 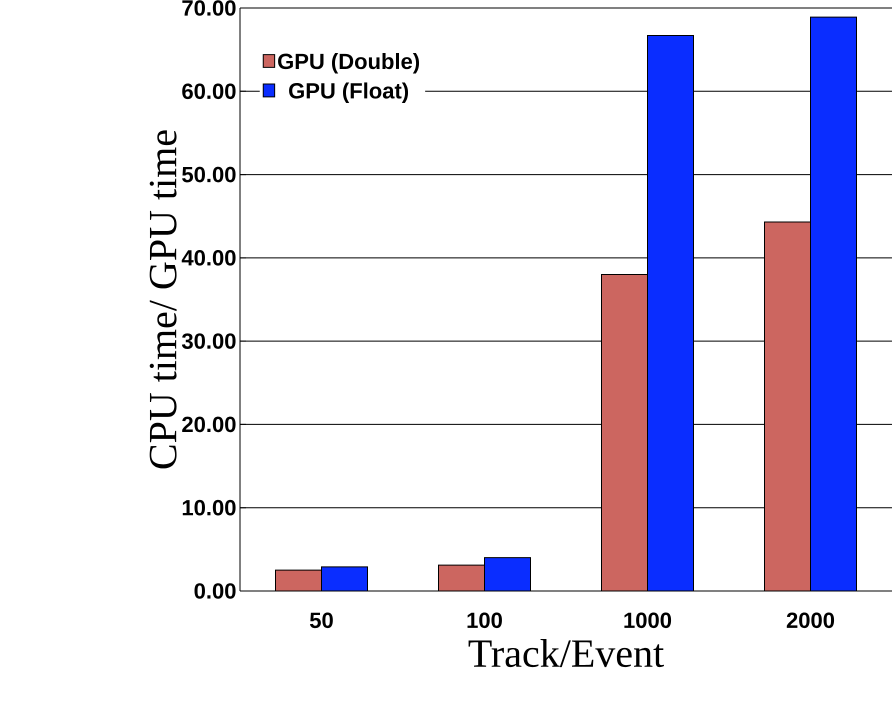 I want to click on y-tick-label: 50.00, so click(x=209, y=174).